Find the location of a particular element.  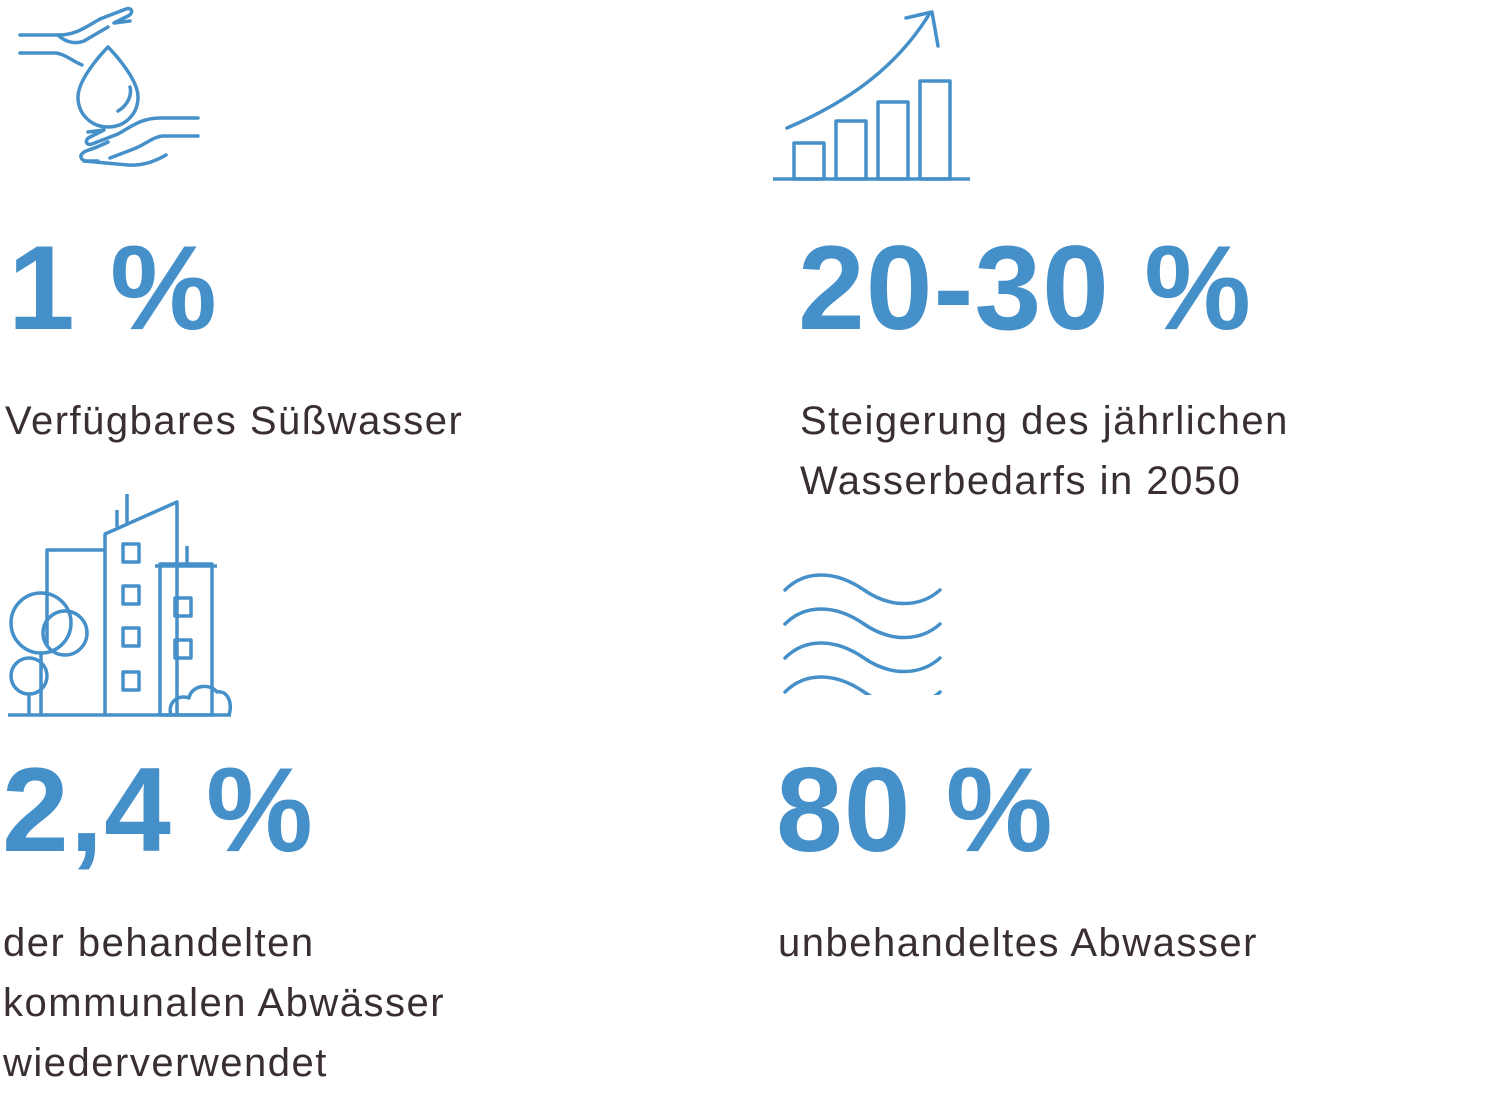

caption-line: Wasserbedarfs in 2050 is located at coordinates (1021, 481).